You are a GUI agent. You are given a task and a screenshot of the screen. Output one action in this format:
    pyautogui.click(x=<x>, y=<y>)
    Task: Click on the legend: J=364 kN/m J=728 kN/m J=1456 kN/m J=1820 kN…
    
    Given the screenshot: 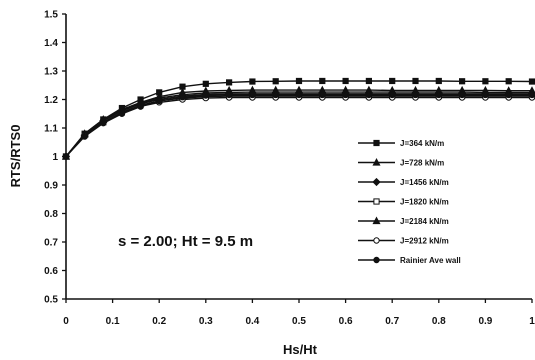 What is the action you would take?
    pyautogui.click(x=409, y=202)
    